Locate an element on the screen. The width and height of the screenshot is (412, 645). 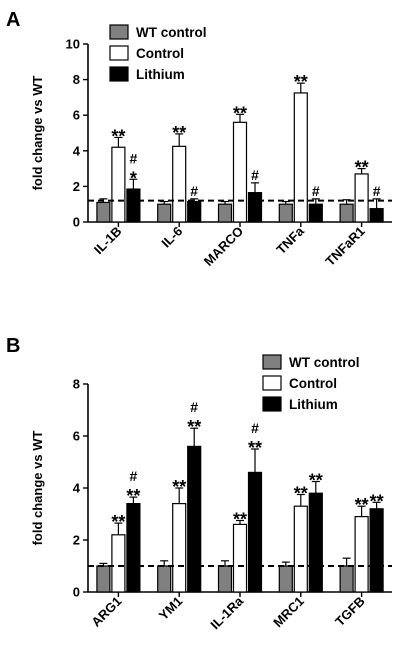
panel-label: B is located at coordinates (13, 346).